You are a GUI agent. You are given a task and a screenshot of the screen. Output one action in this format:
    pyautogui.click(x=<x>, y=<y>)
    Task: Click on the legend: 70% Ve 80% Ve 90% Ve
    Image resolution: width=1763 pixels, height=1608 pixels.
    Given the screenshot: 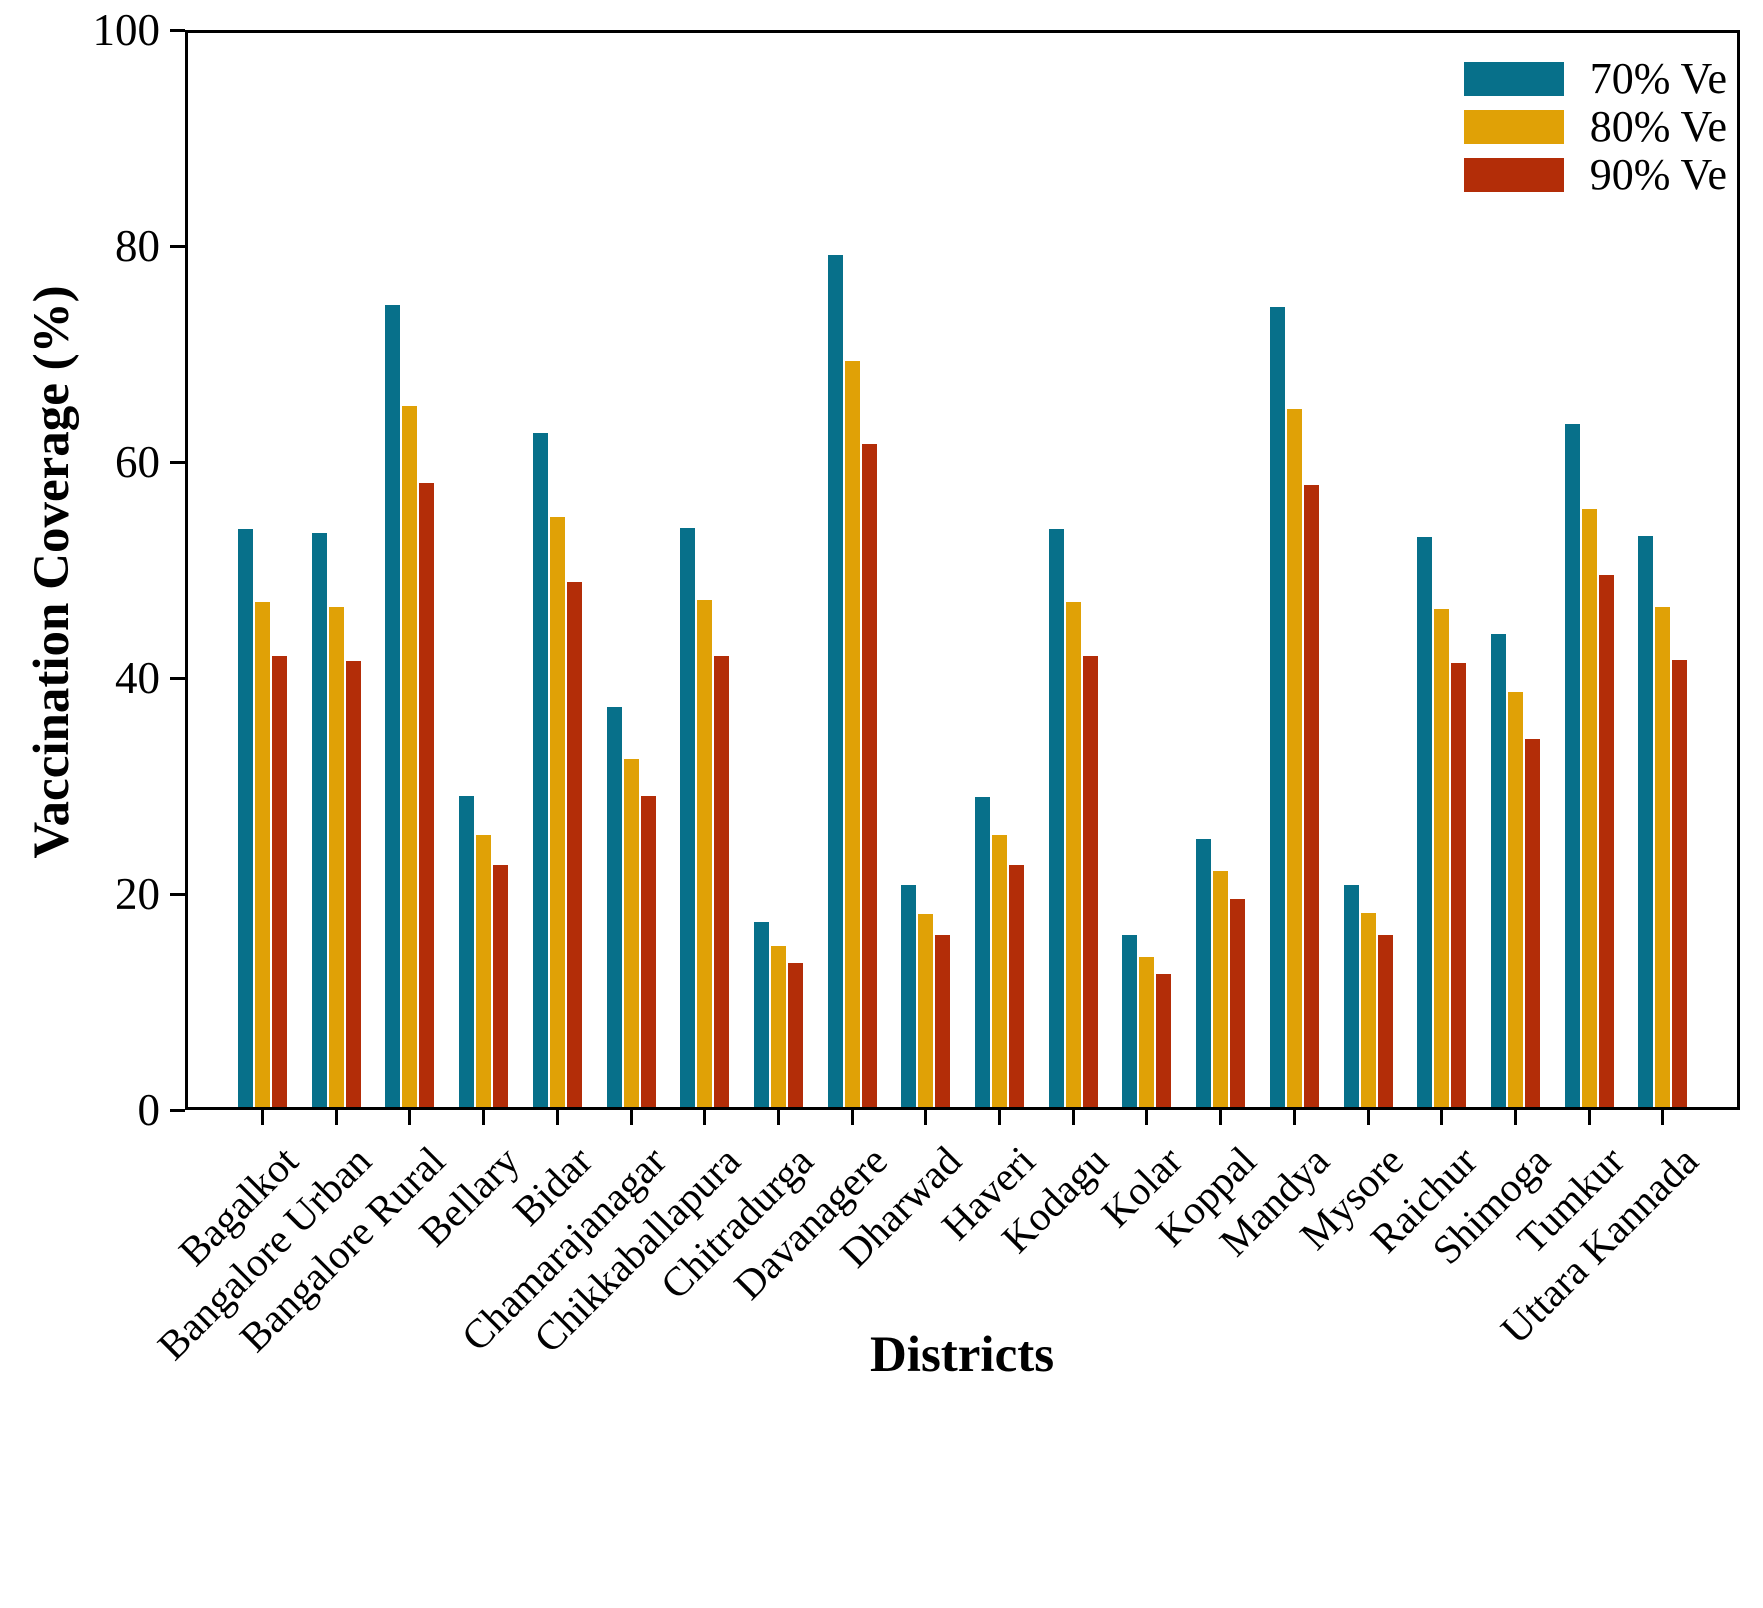 What is the action you would take?
    pyautogui.click(x=1595, y=126)
    